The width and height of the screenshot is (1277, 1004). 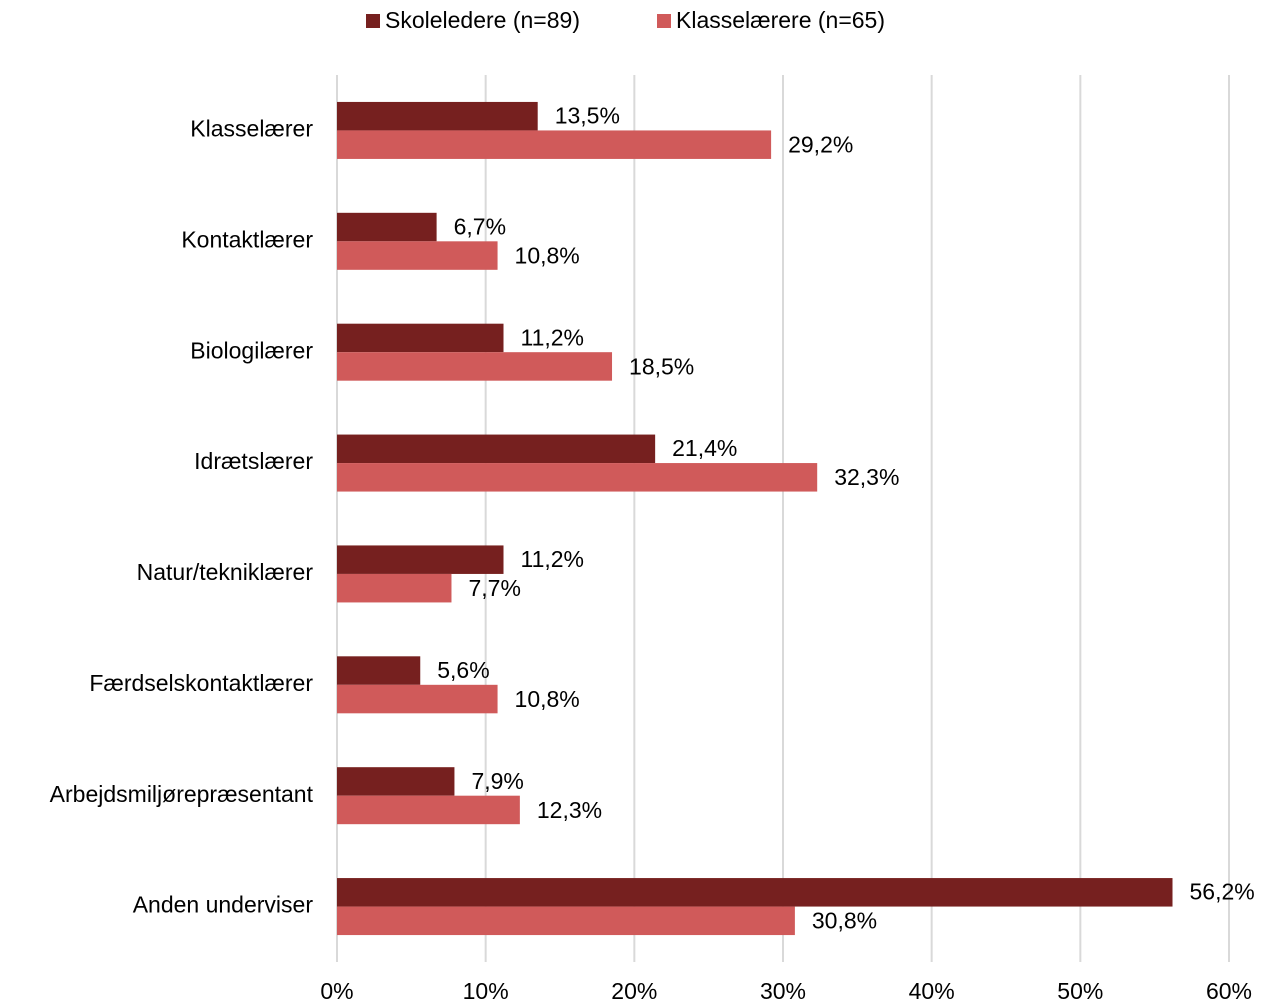 I want to click on x-tick-label: 10%, so click(x=486, y=991).